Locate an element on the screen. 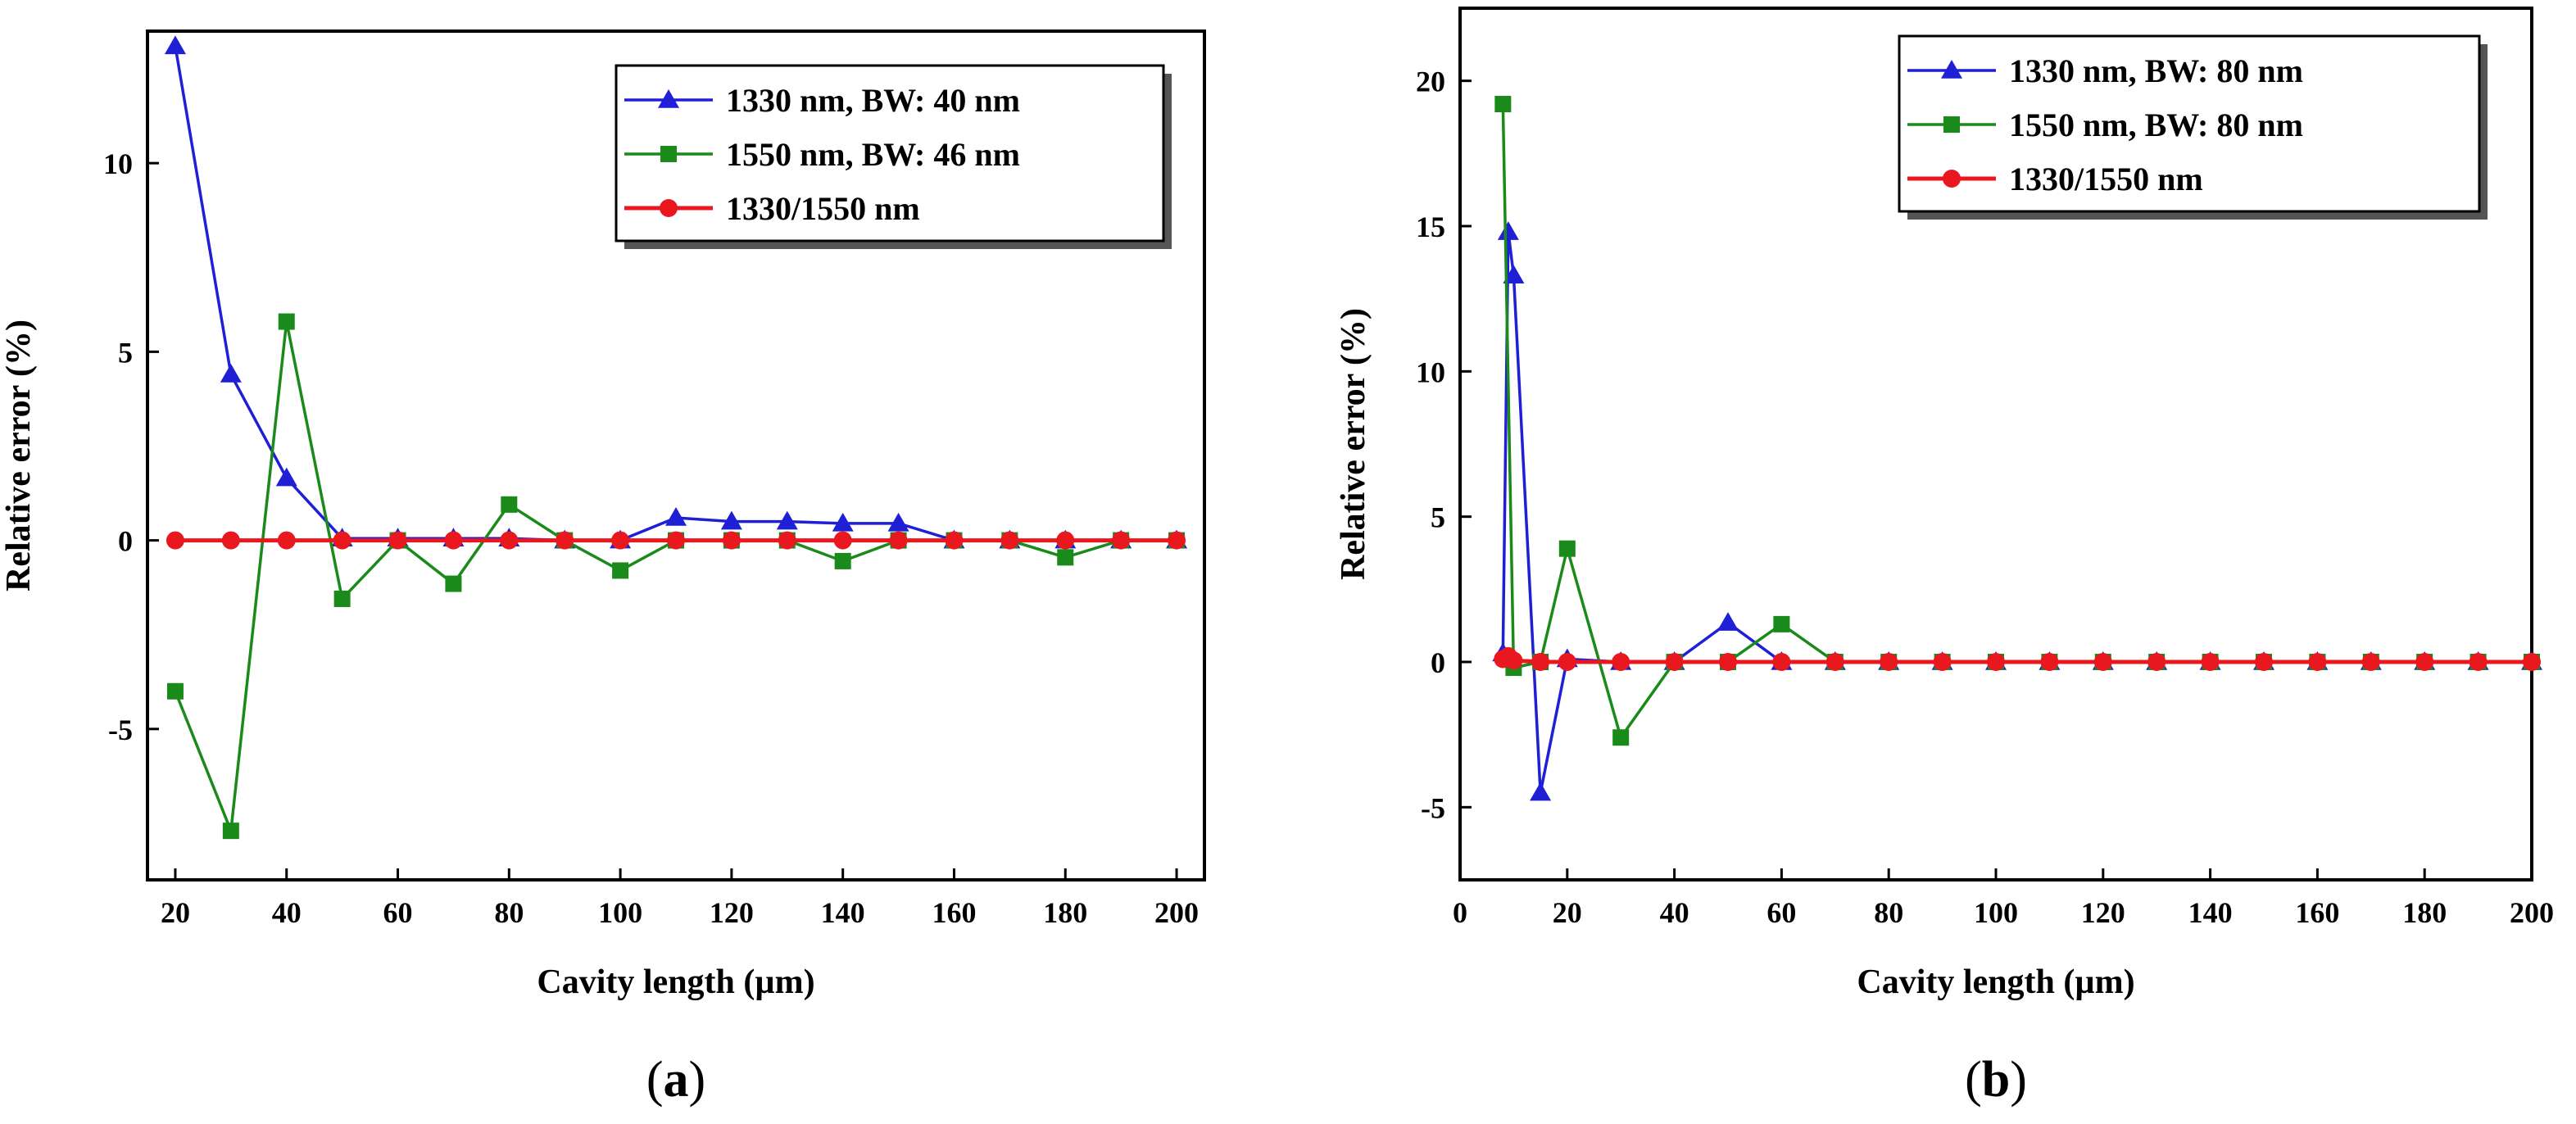  legend-entry: 1550 nm, BW: 80 nm is located at coordinates (2156, 125).